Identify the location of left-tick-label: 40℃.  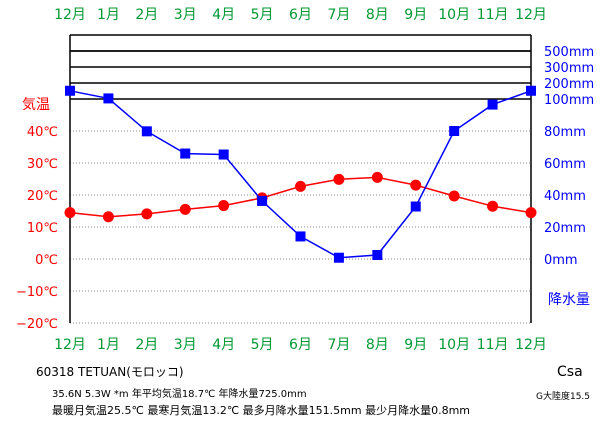
(42, 132).